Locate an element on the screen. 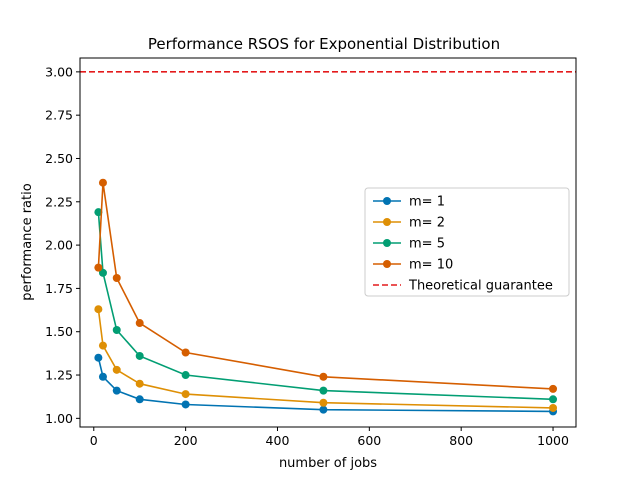  y-tick-label: 1.50 is located at coordinates (59, 331).